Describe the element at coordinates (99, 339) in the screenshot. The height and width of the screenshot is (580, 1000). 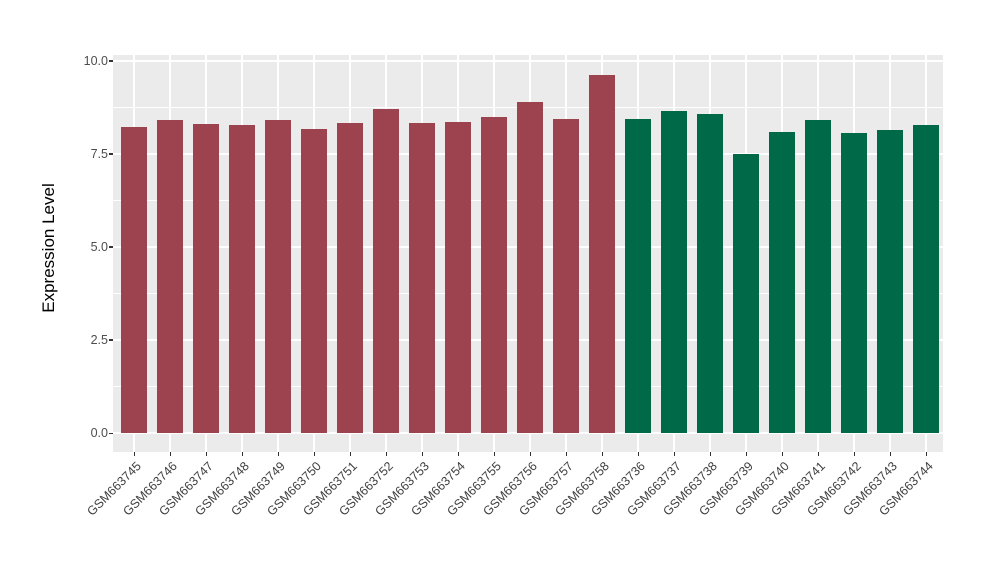
I see `y-tick-label: 2.5` at that location.